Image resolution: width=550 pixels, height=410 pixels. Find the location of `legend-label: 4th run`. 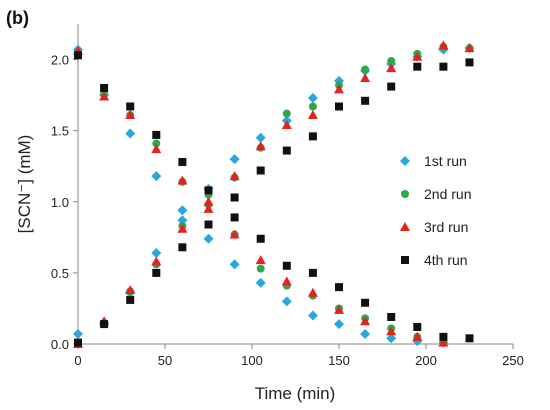

legend-label: 4th run is located at coordinates (446, 260).